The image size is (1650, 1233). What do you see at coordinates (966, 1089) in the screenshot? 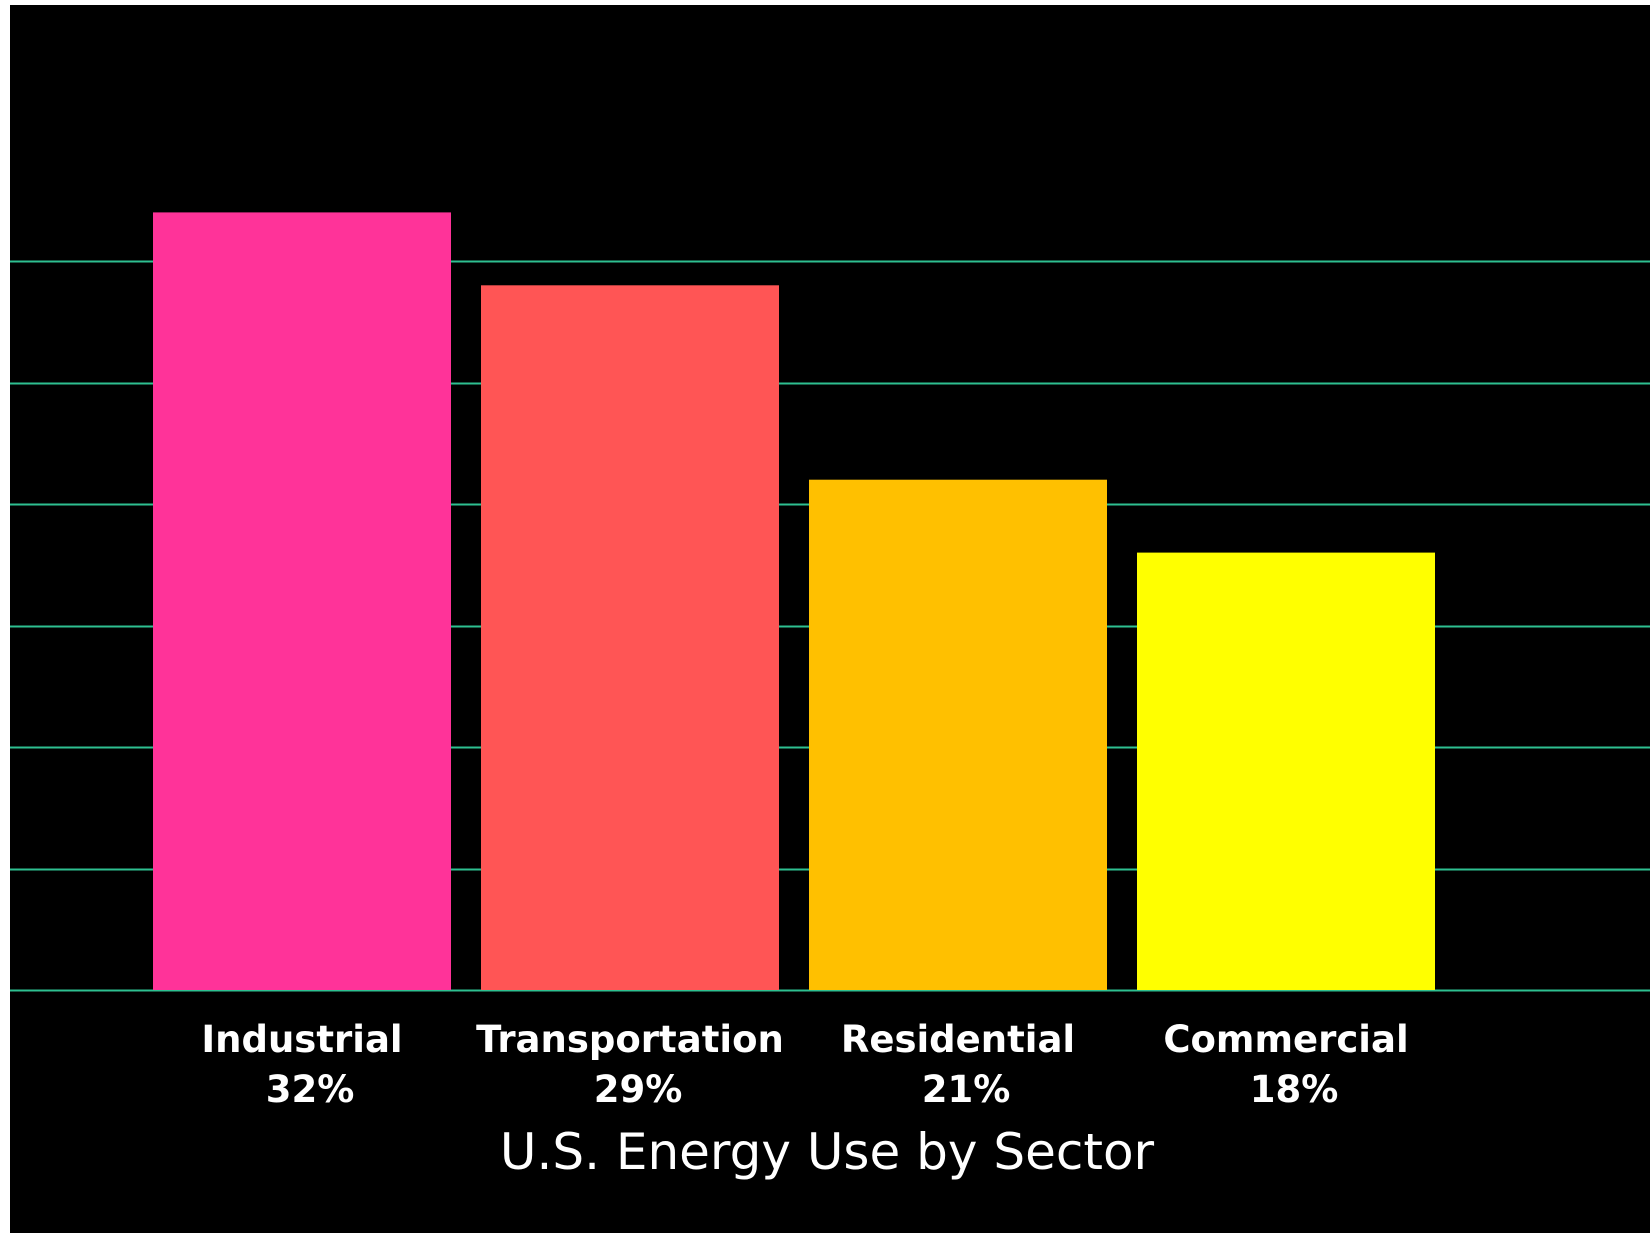
I see `value-label-residential: 21%` at bounding box center [966, 1089].